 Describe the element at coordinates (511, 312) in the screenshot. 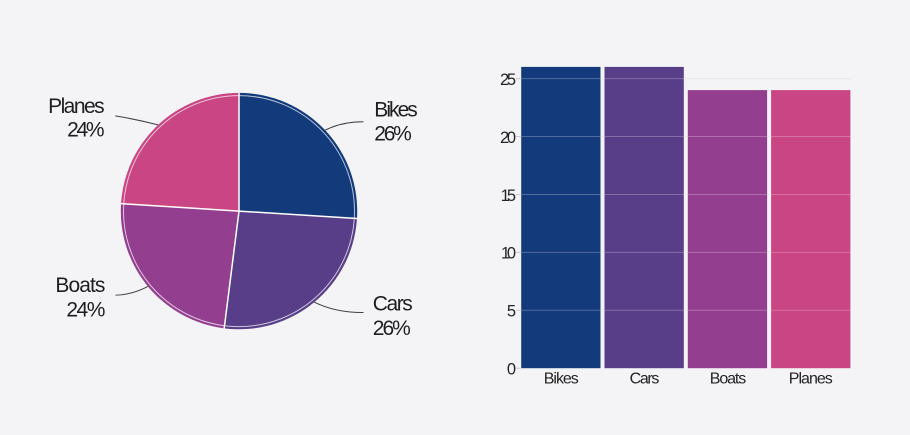

I see `svg-text: 5` at that location.